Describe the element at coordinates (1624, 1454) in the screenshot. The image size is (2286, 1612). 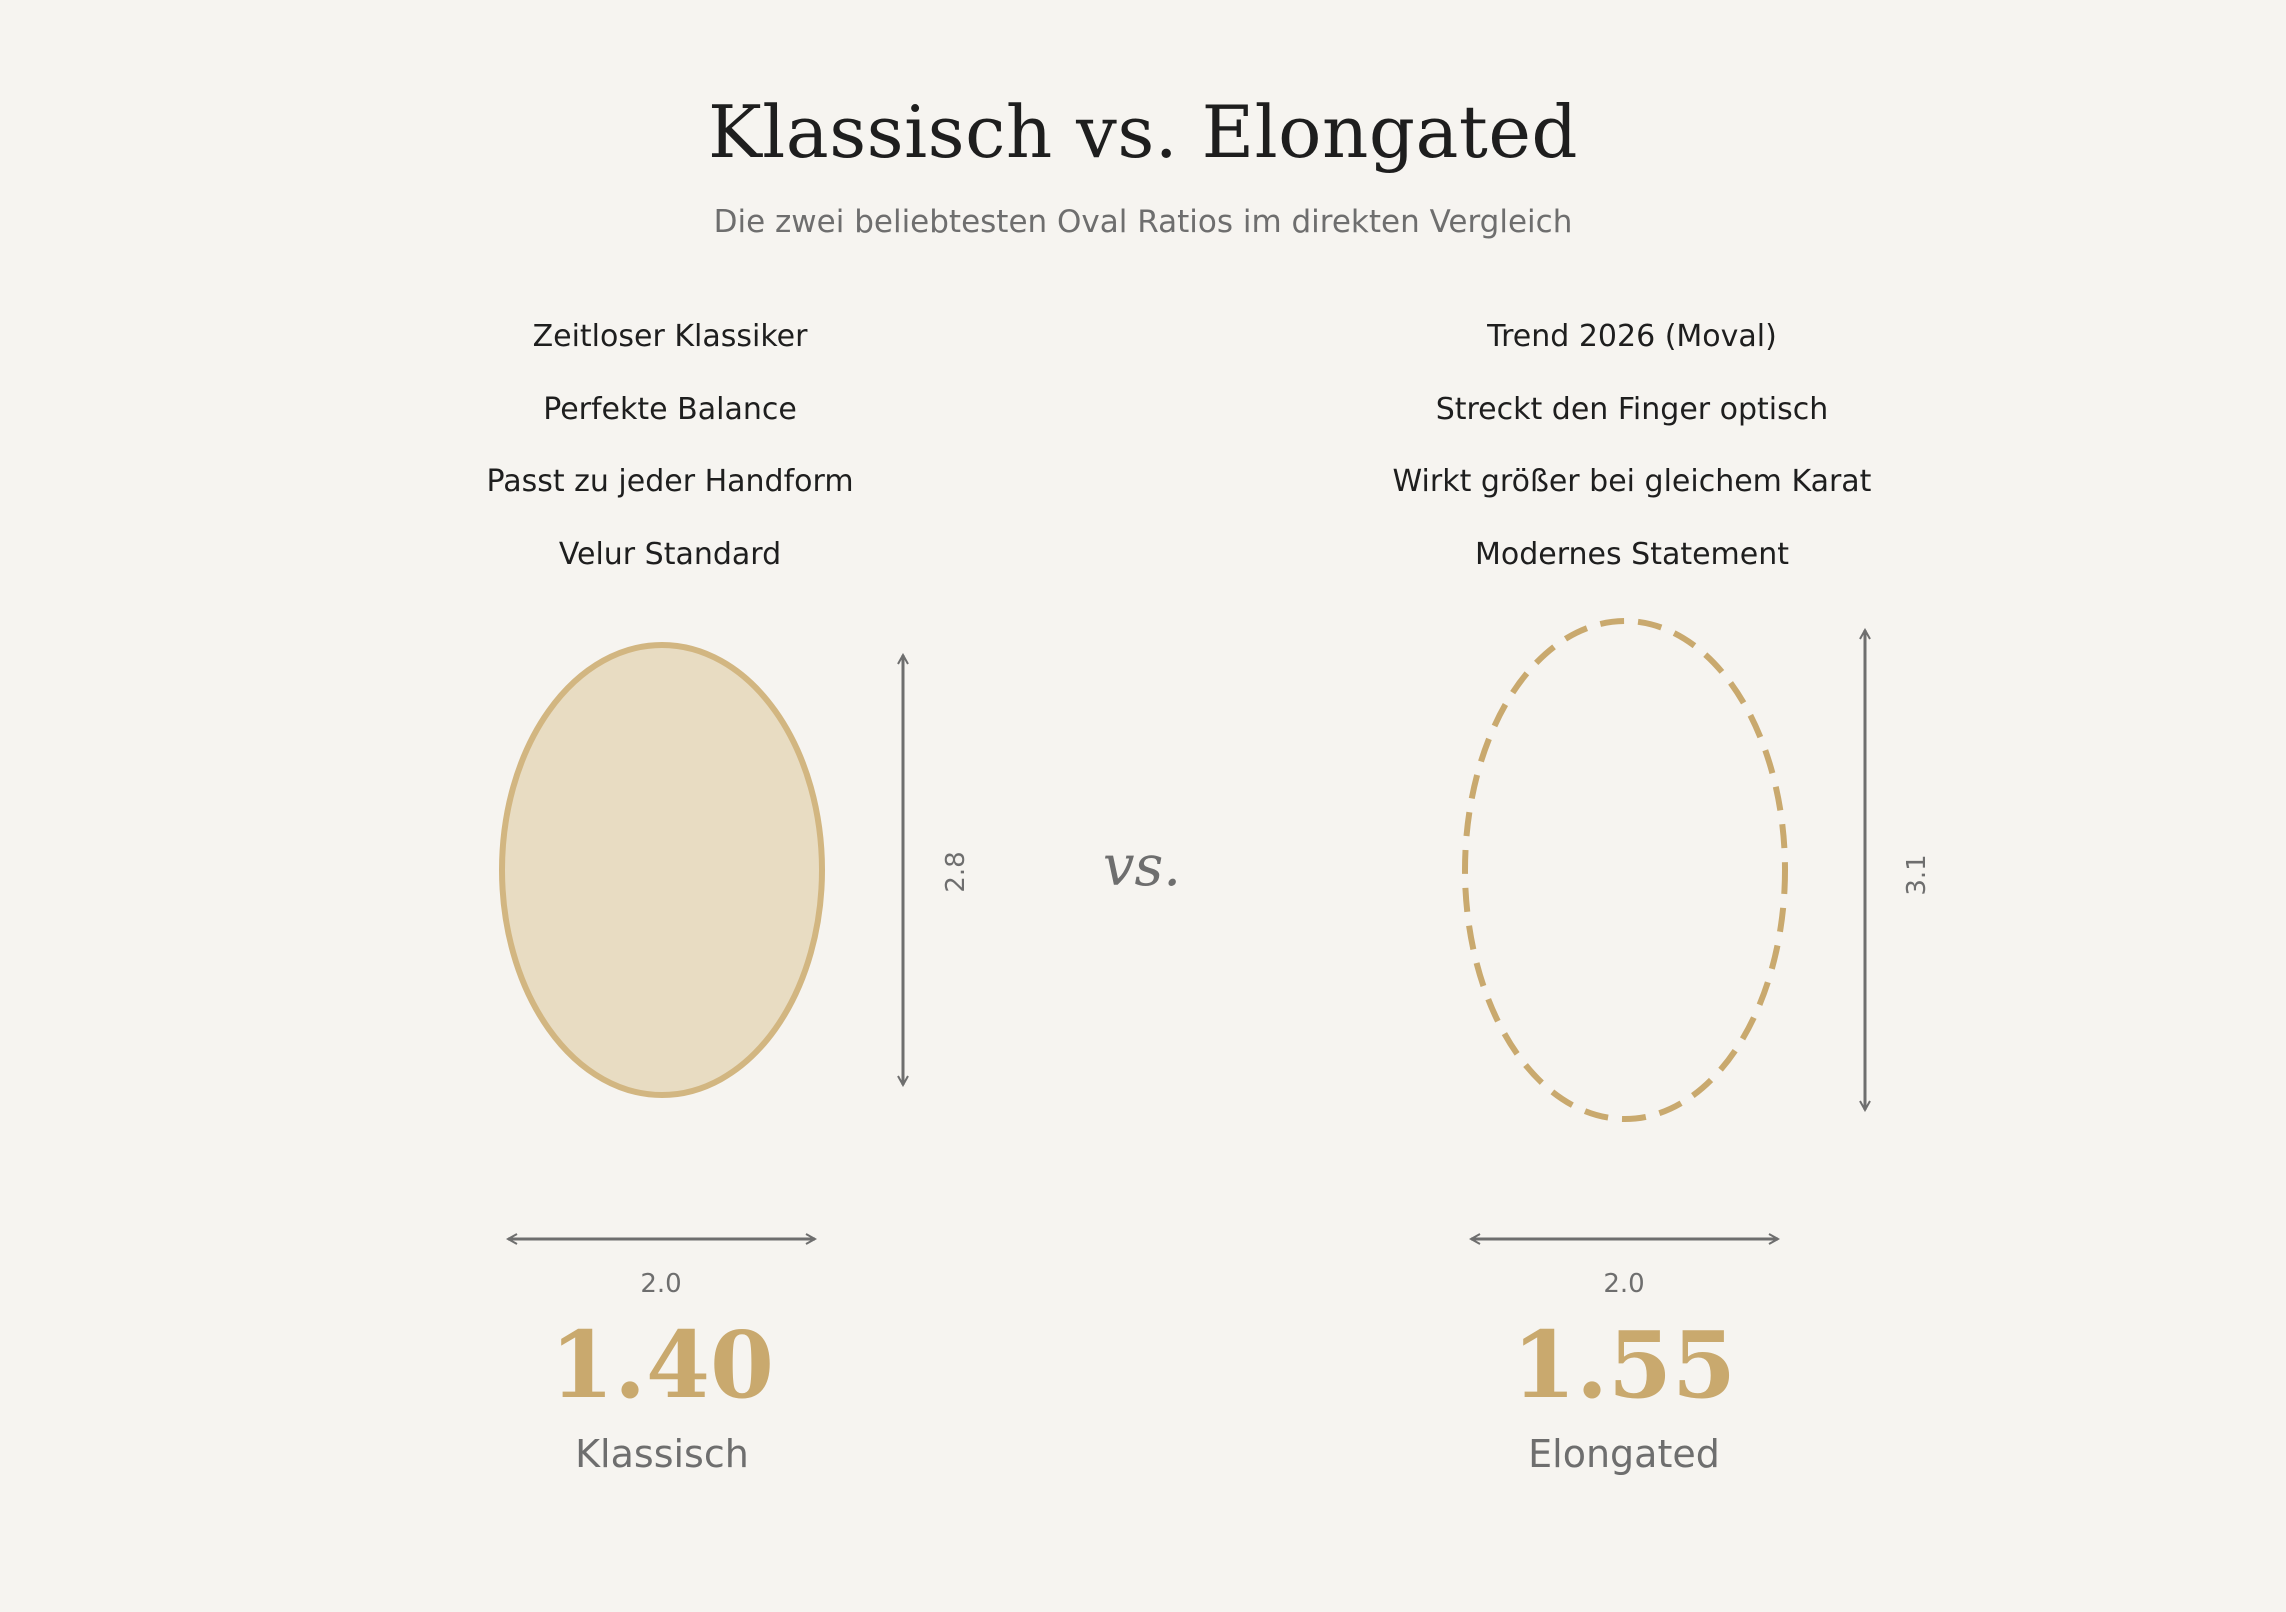
I see `elongated-ratio-name: Elongated` at that location.